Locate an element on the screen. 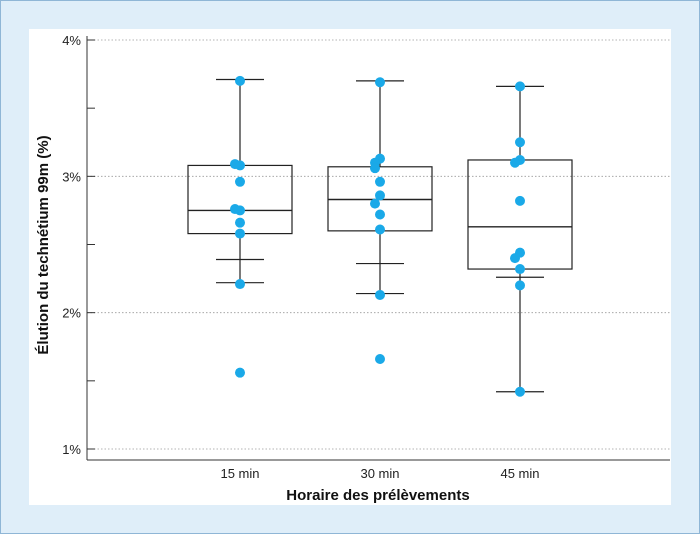  x-tick-label: 45 min is located at coordinates (519, 473).